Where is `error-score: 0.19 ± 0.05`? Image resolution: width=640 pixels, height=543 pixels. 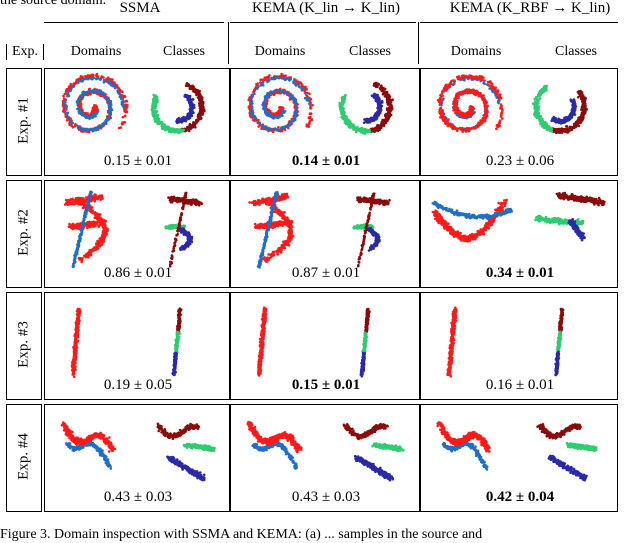
error-score: 0.19 ± 0.05 is located at coordinates (138, 385).